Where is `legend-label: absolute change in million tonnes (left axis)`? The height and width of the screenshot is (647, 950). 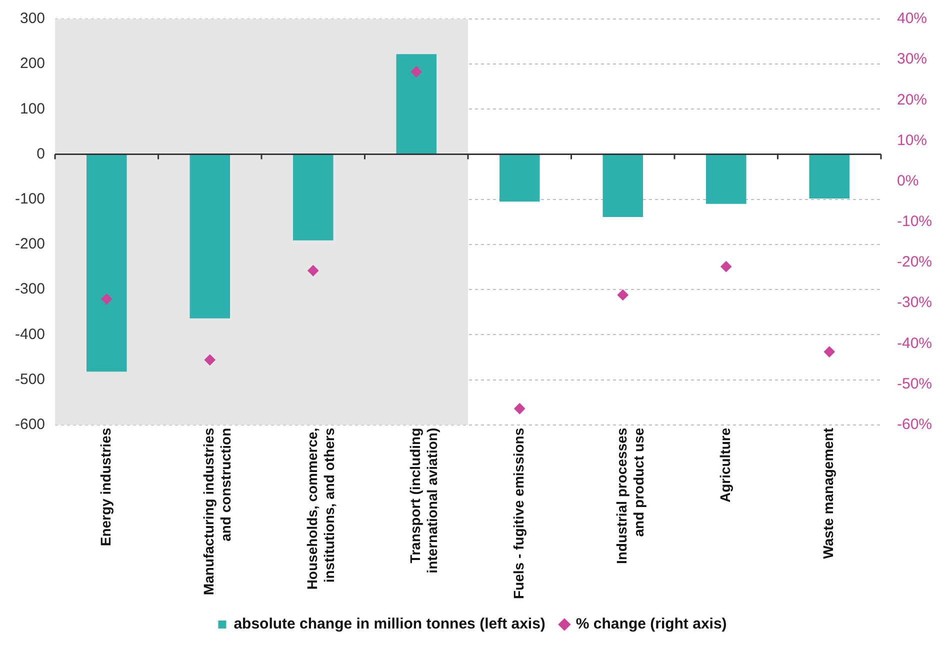 legend-label: absolute change in million tonnes (left axis) is located at coordinates (390, 624).